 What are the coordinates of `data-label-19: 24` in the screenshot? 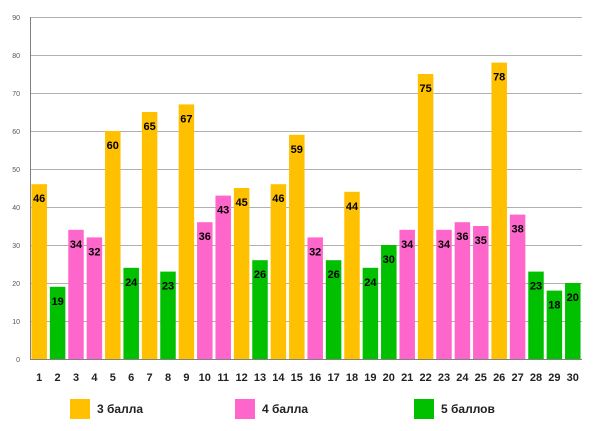 It's located at (370, 283).